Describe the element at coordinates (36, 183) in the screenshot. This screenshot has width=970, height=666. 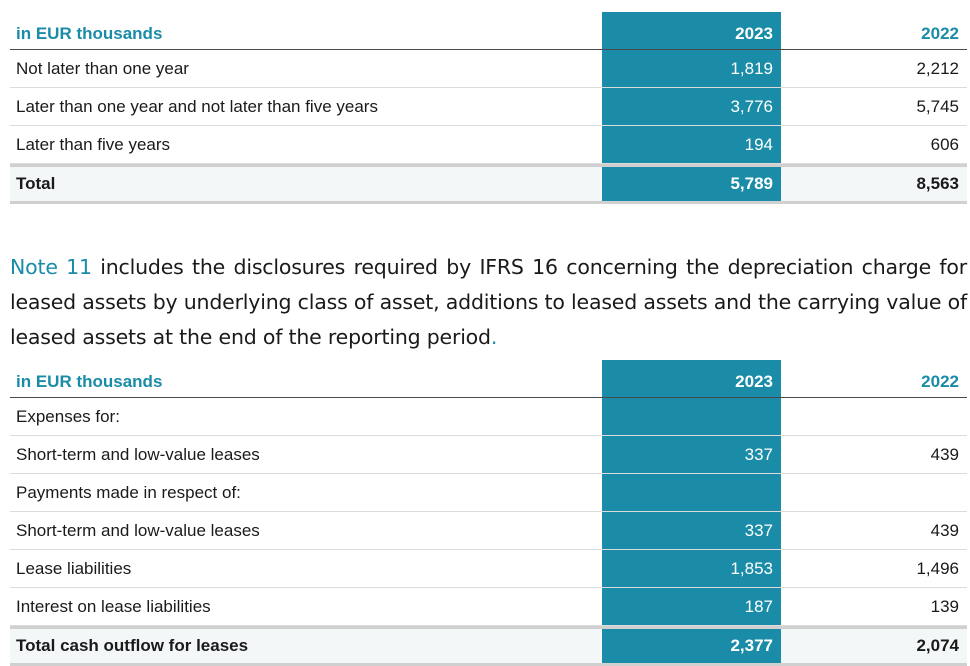
I see `total-label: Total` at that location.